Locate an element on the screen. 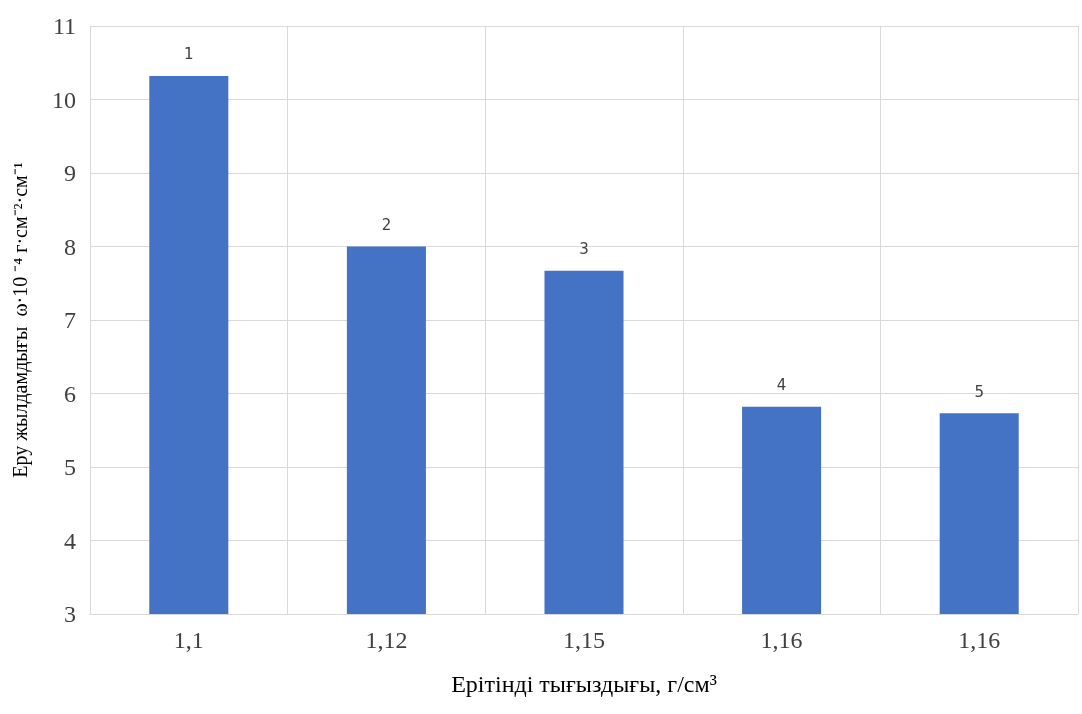 The width and height of the screenshot is (1082, 714). y-tick-label: 4 is located at coordinates (70, 540).